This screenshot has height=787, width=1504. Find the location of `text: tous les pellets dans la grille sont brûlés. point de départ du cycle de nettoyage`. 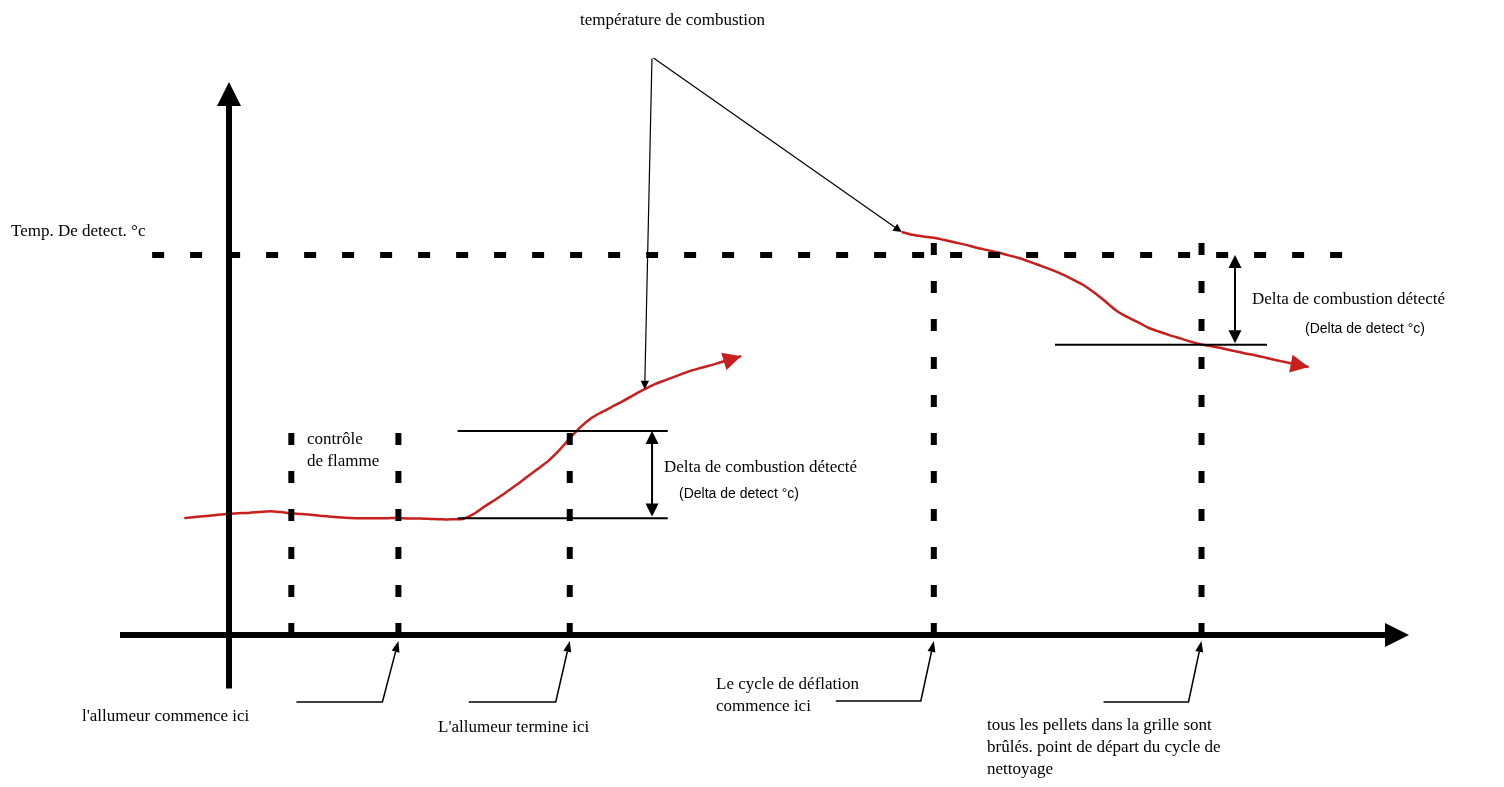

text: tous les pellets dans la grille sont brûlés. point de départ du cycle de nettoyage is located at coordinates (1104, 747).